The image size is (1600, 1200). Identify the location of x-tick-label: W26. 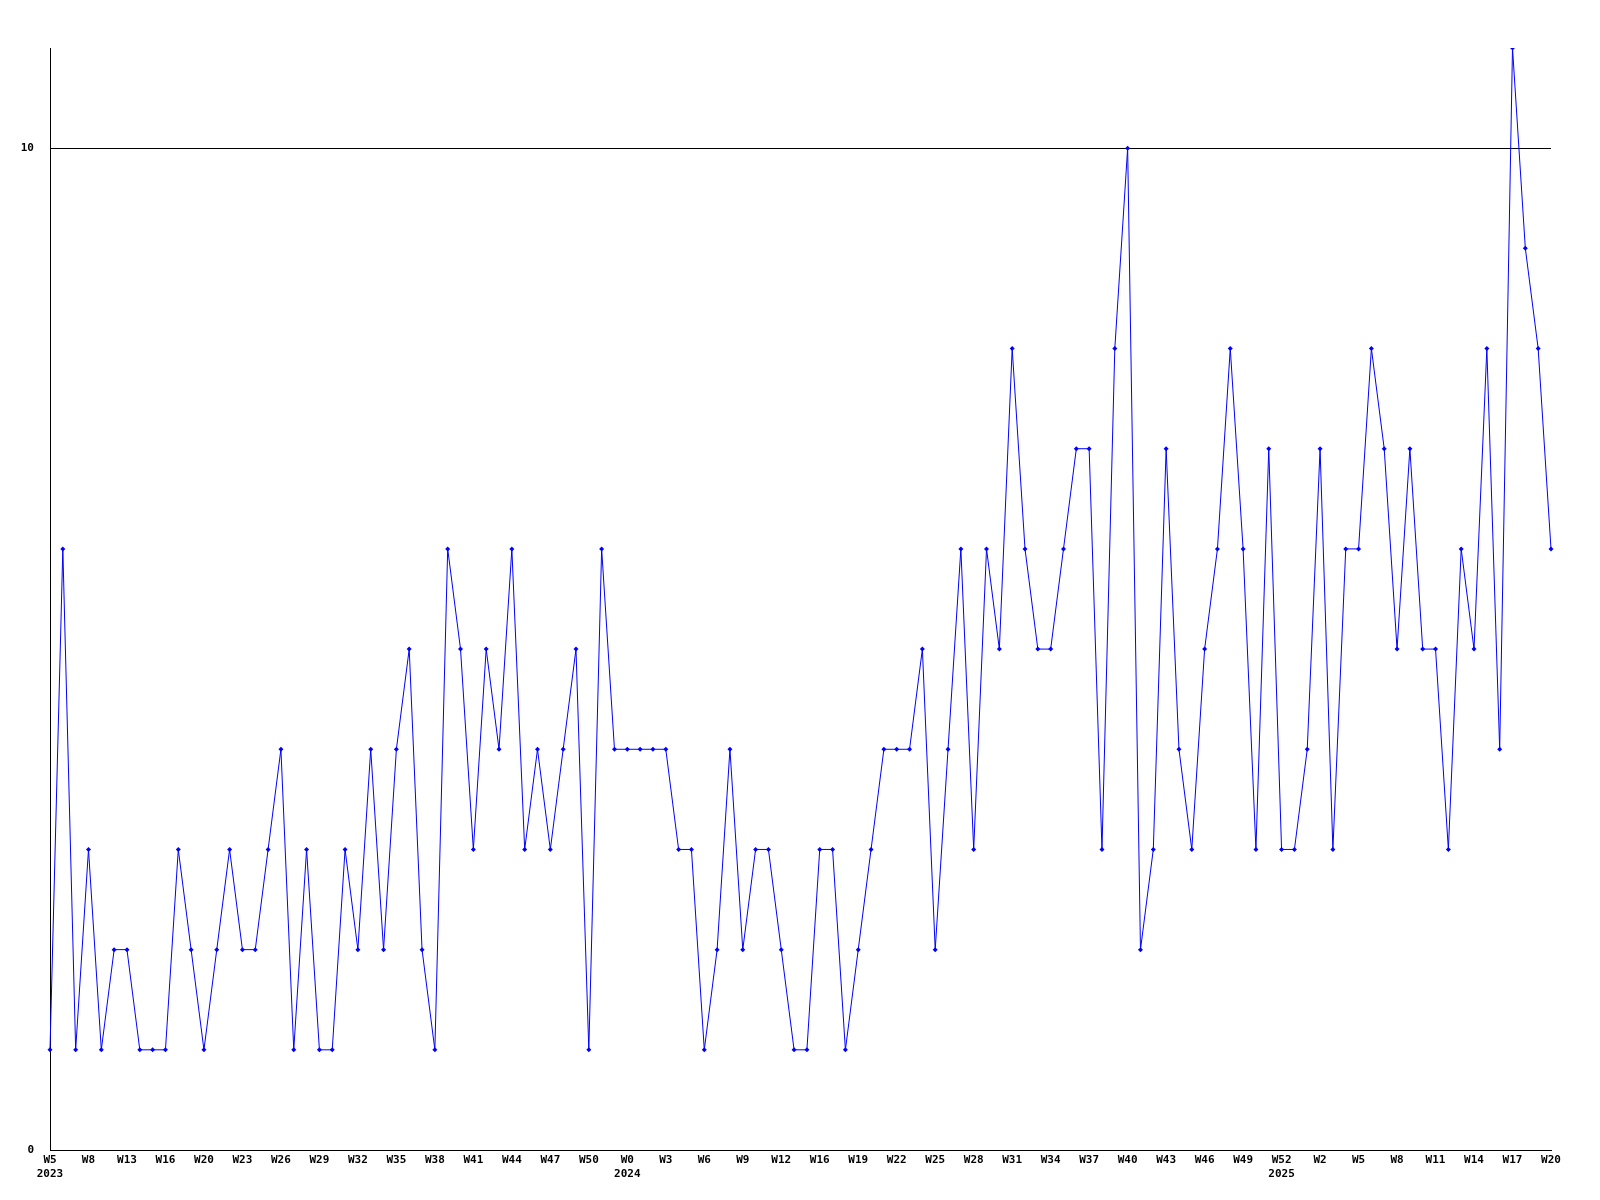
(281, 1160).